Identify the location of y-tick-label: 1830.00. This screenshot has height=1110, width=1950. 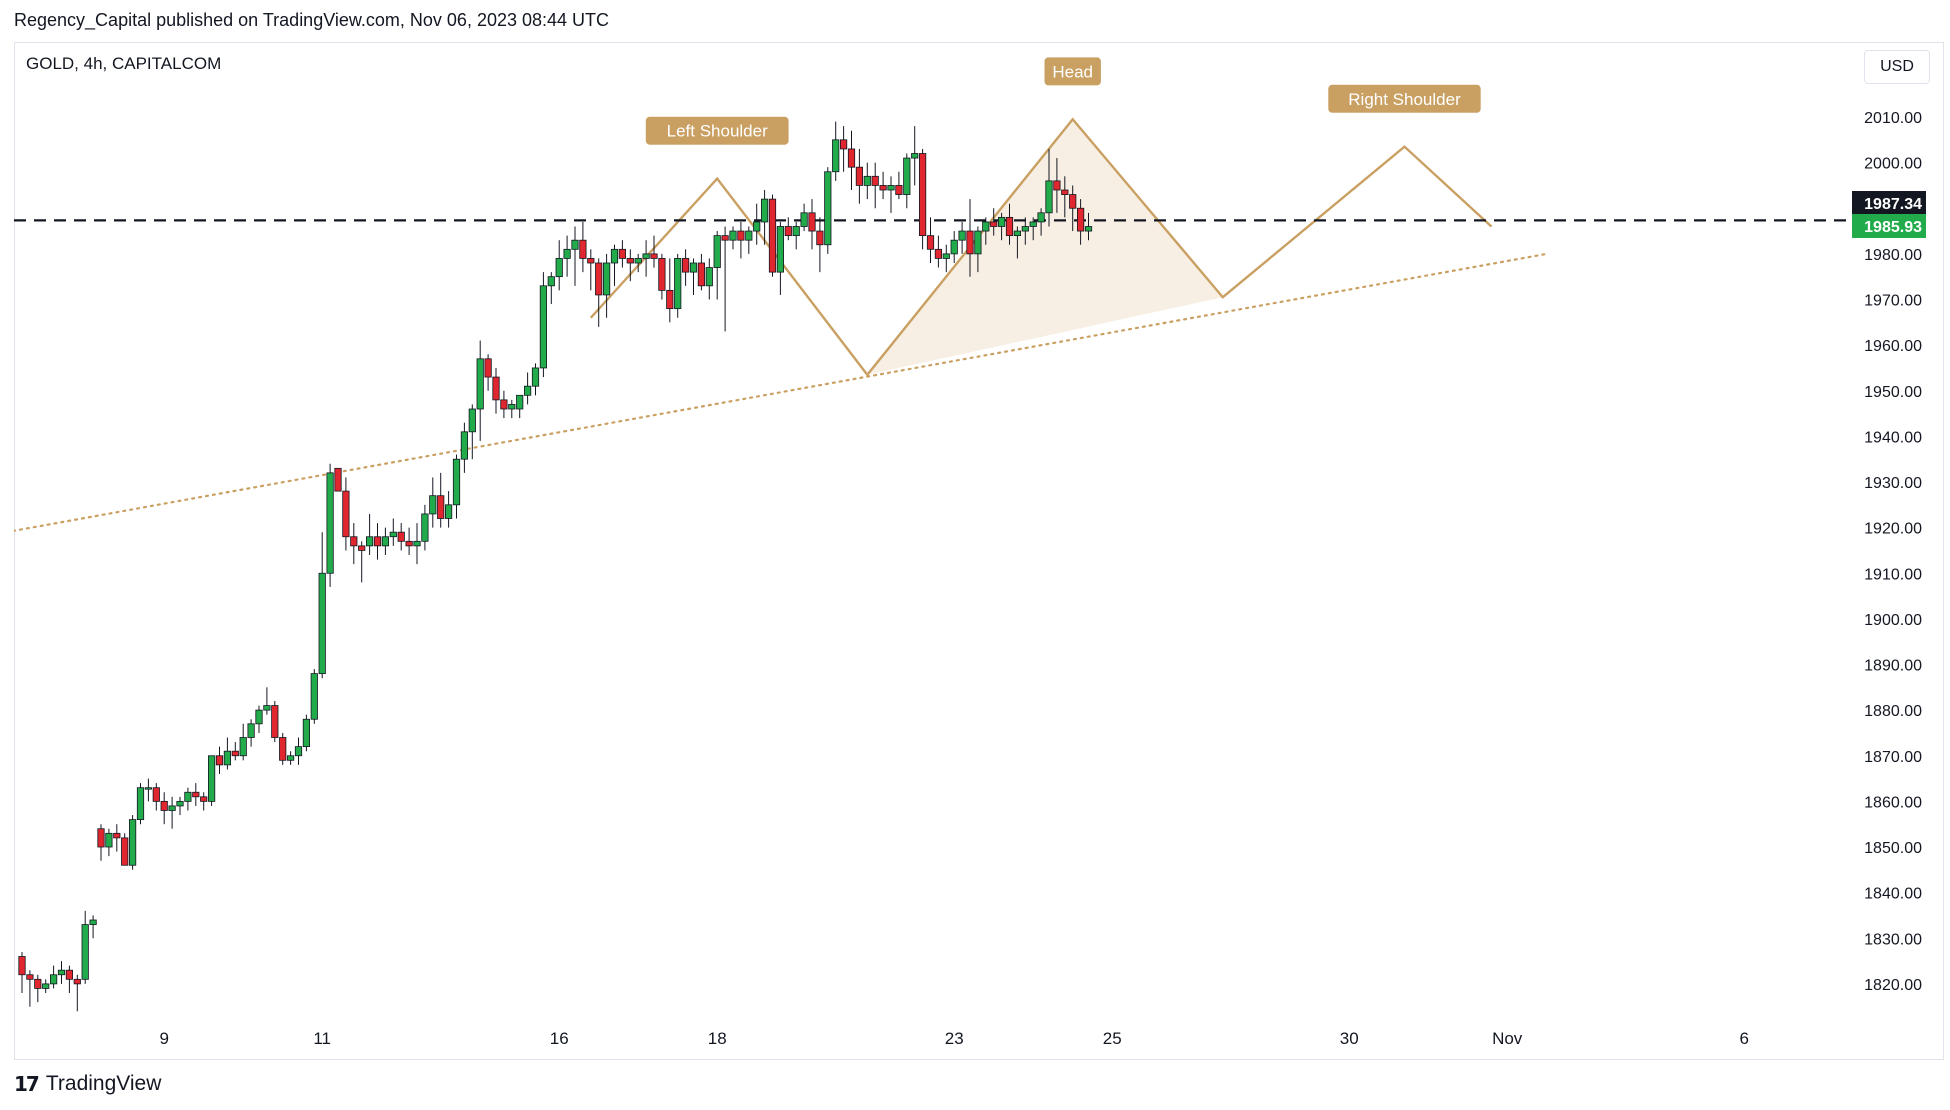
(1893, 939).